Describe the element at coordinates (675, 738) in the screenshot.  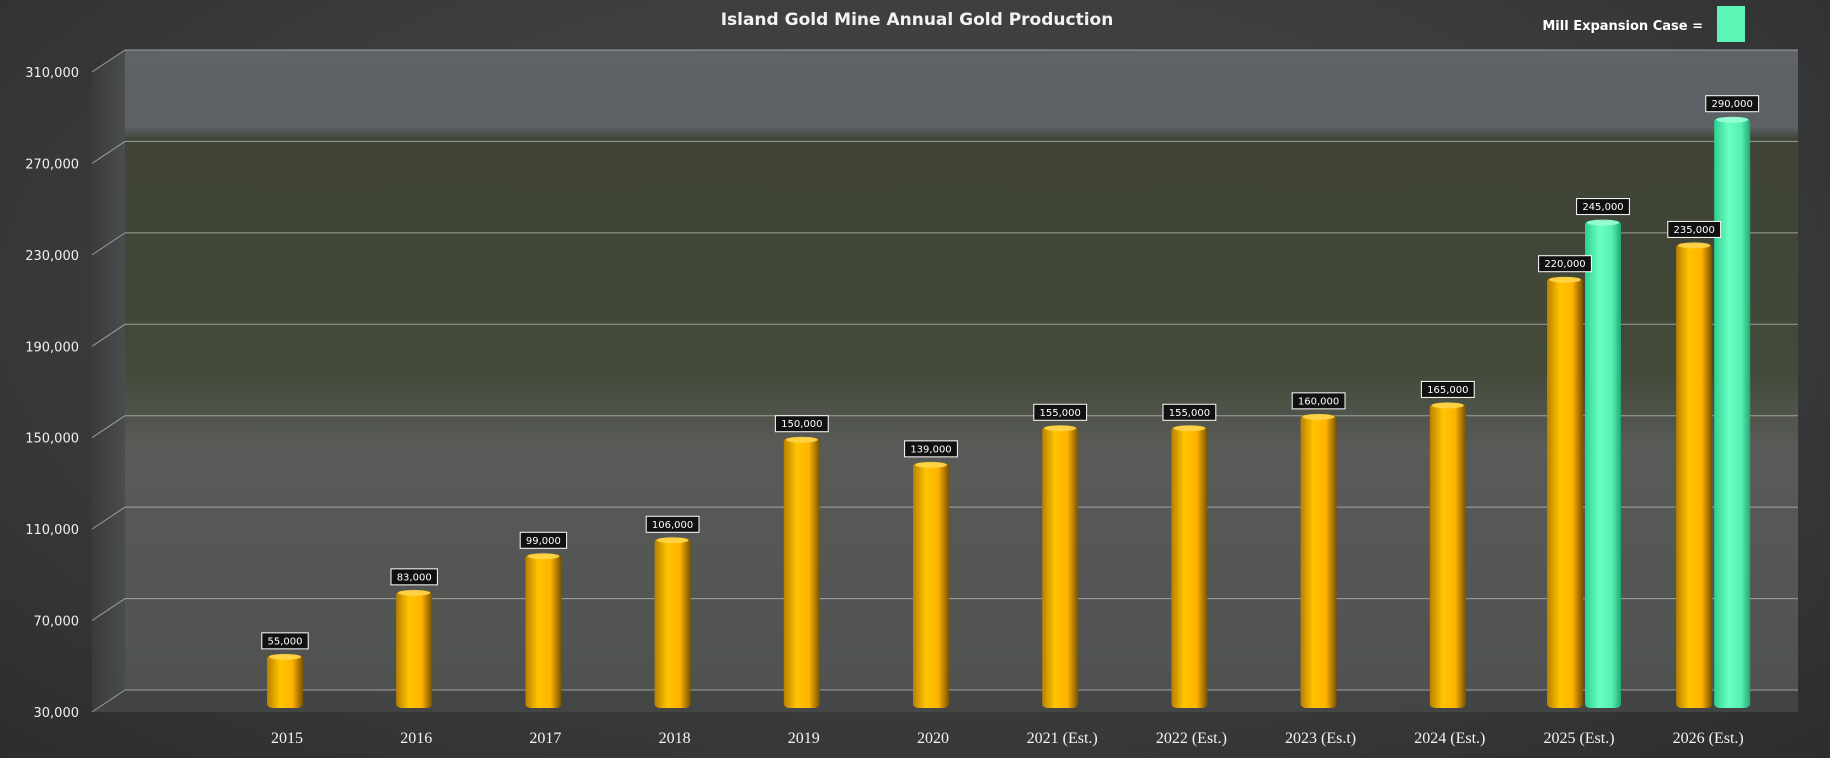
I see `x-tick-label: 2018` at that location.